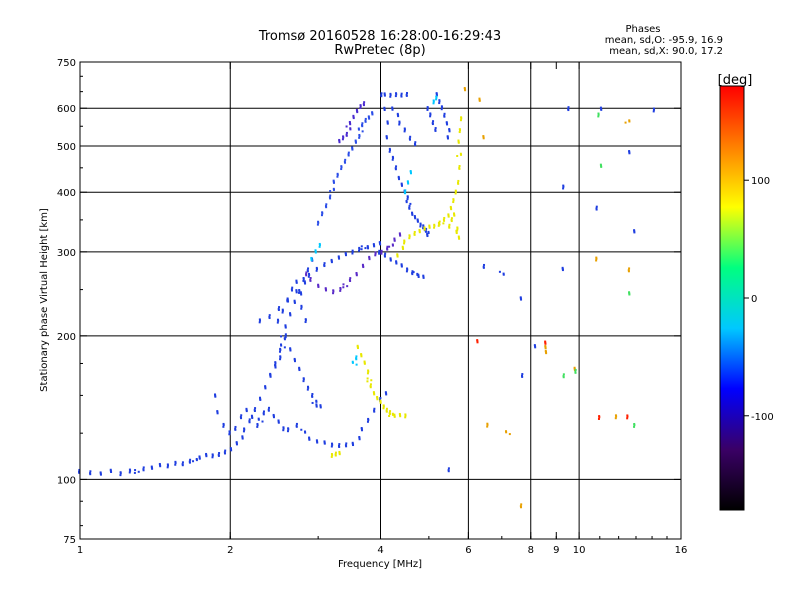 This screenshot has width=800, height=600. I want to click on x-tick-label: 6, so click(468, 550).